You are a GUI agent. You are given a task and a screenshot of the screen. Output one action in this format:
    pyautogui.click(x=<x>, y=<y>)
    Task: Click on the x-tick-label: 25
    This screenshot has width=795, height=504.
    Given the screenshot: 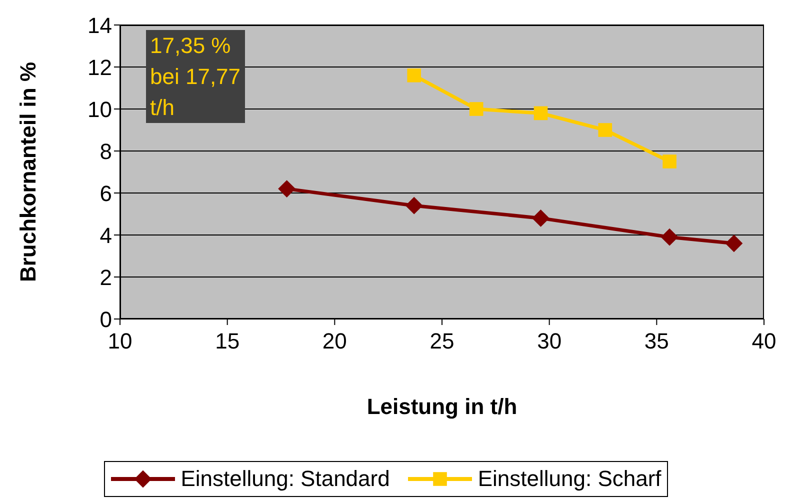 What is the action you would take?
    pyautogui.click(x=442, y=341)
    